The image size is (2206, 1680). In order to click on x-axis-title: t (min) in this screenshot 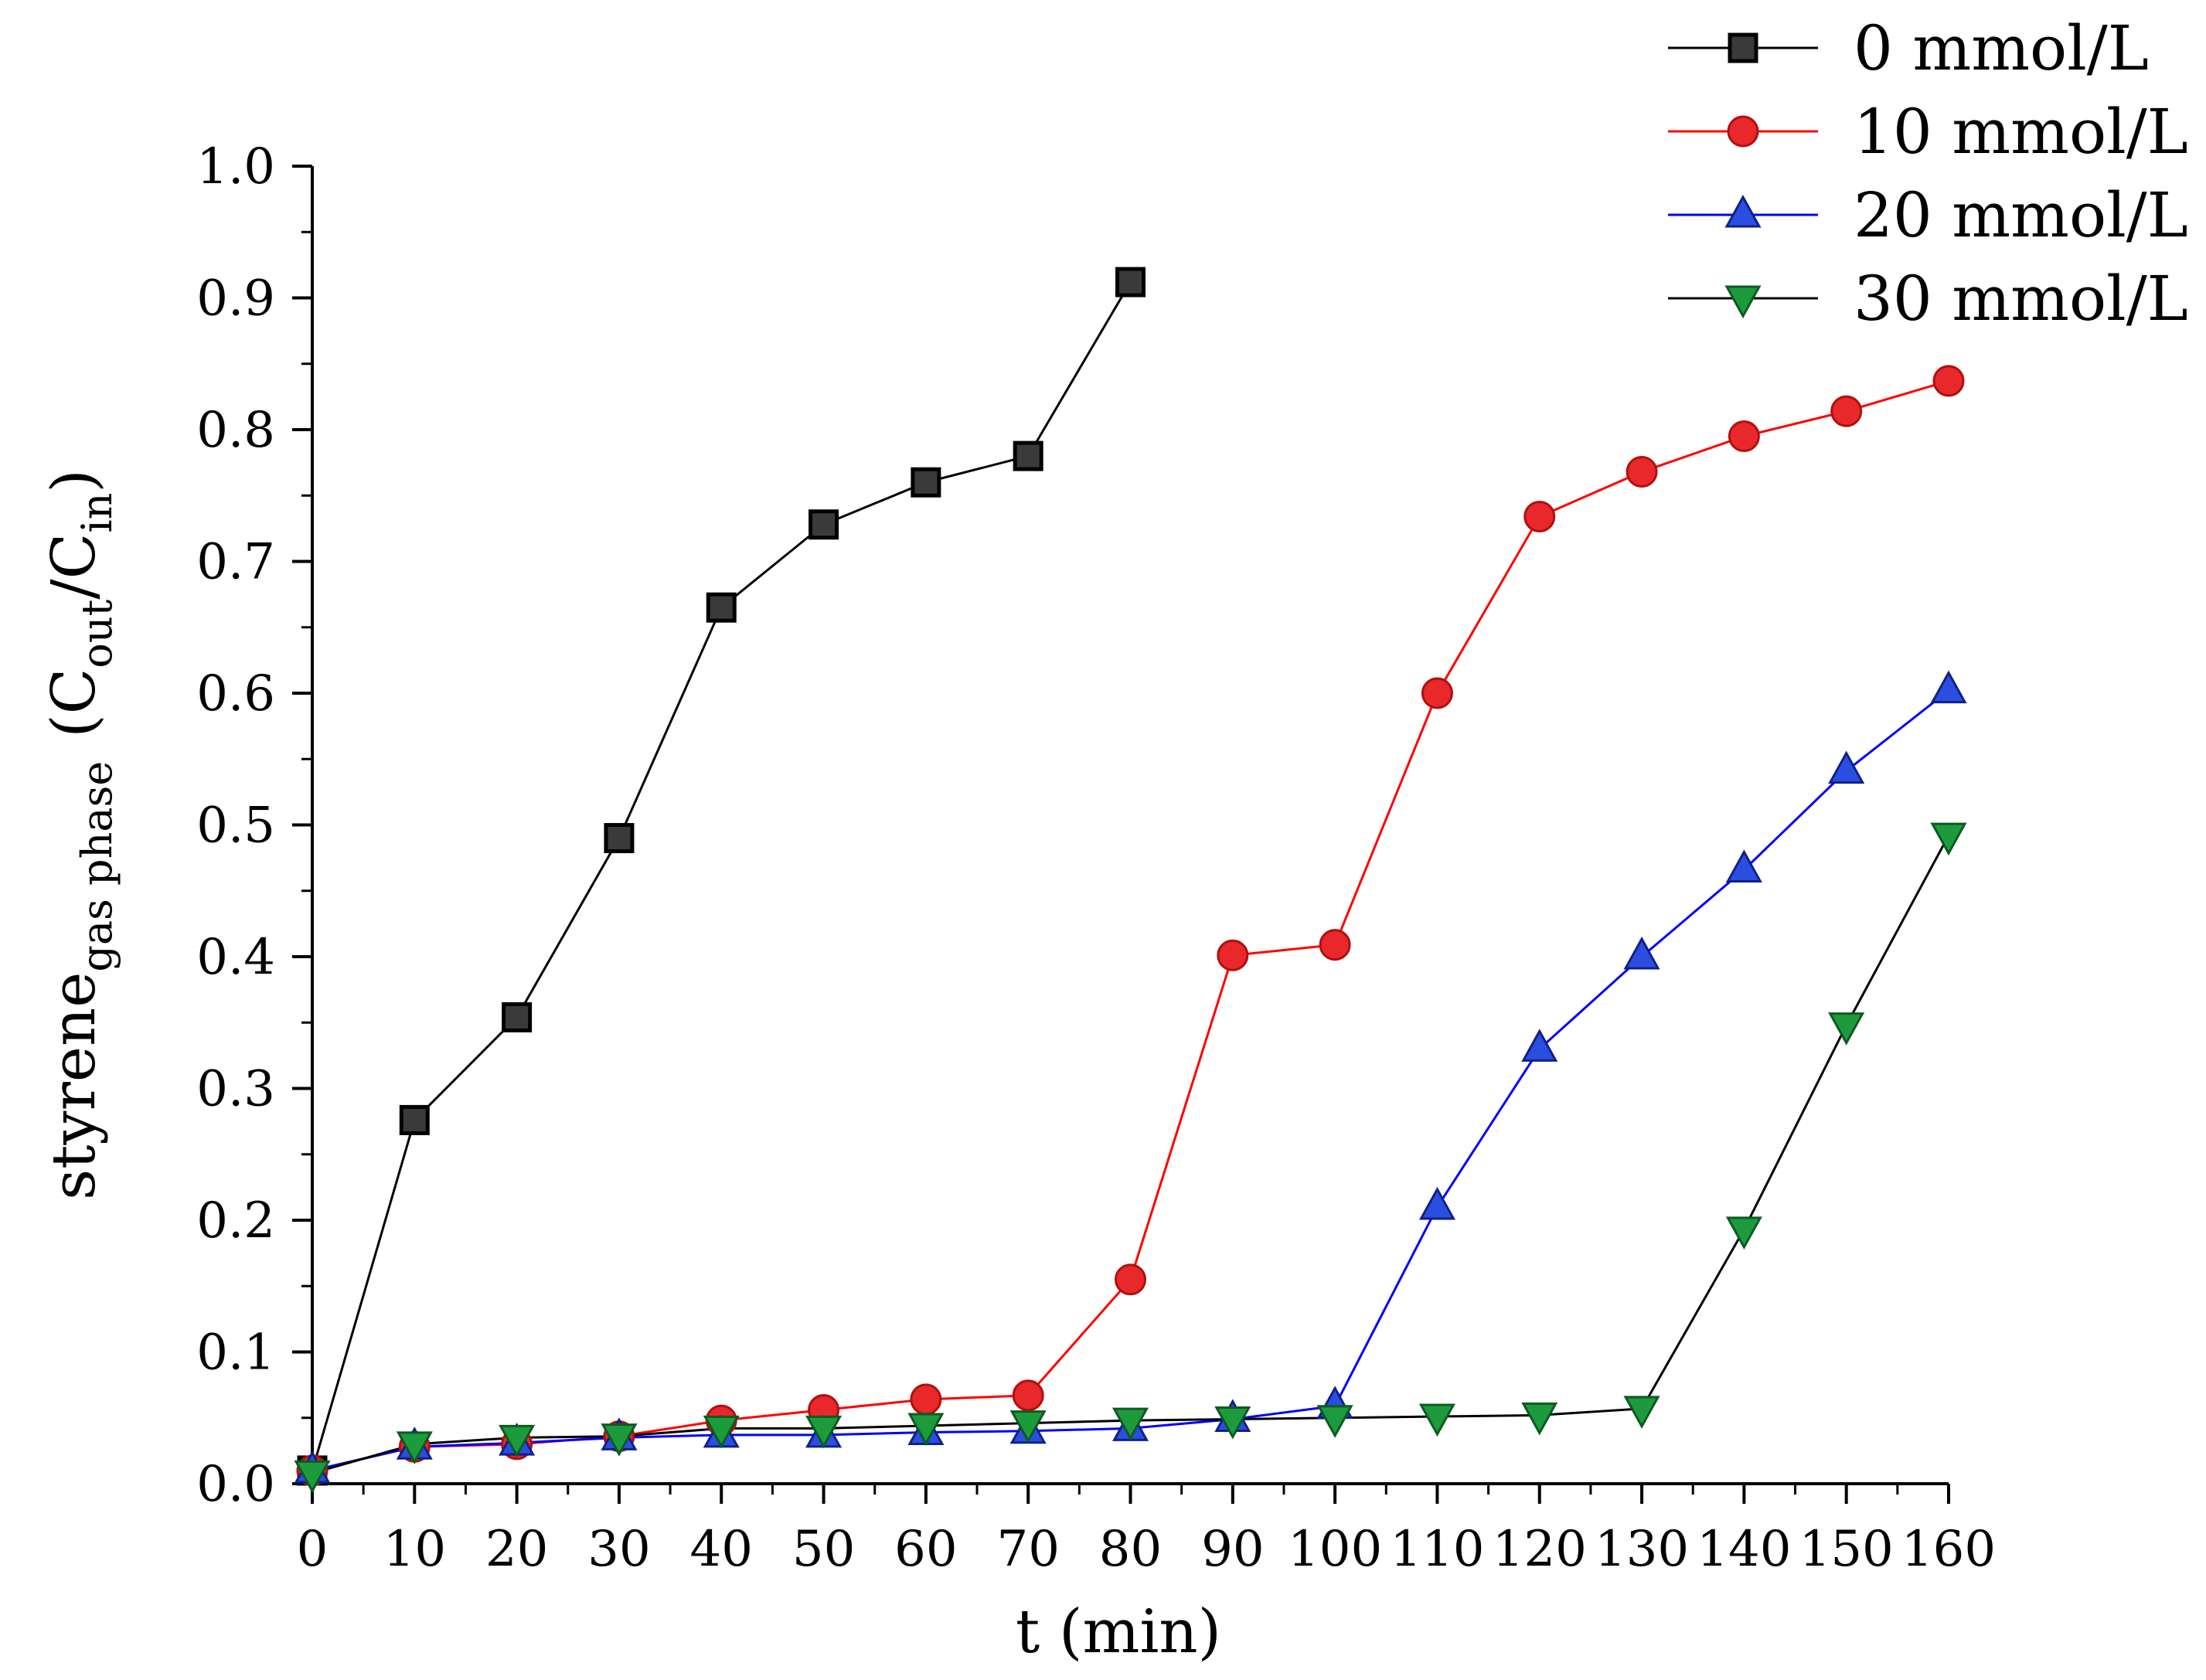, I will do `click(1118, 1632)`.